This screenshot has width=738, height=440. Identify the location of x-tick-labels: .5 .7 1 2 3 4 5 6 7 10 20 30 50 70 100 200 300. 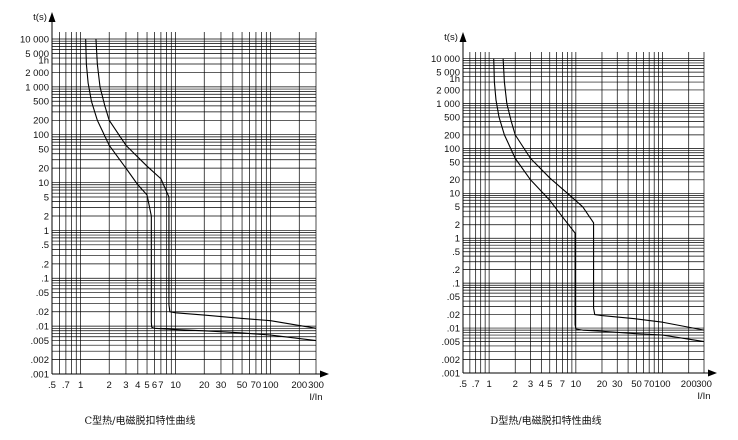
(186, 385).